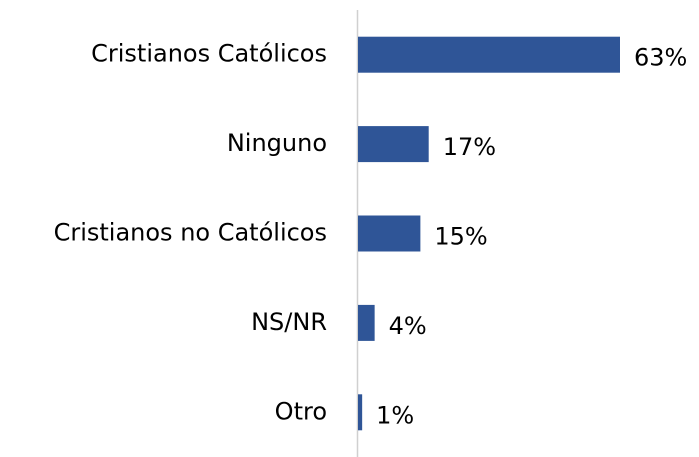 This screenshot has width=699, height=457. What do you see at coordinates (301, 411) in the screenshot?
I see `y-tick-label: Otro` at bounding box center [301, 411].